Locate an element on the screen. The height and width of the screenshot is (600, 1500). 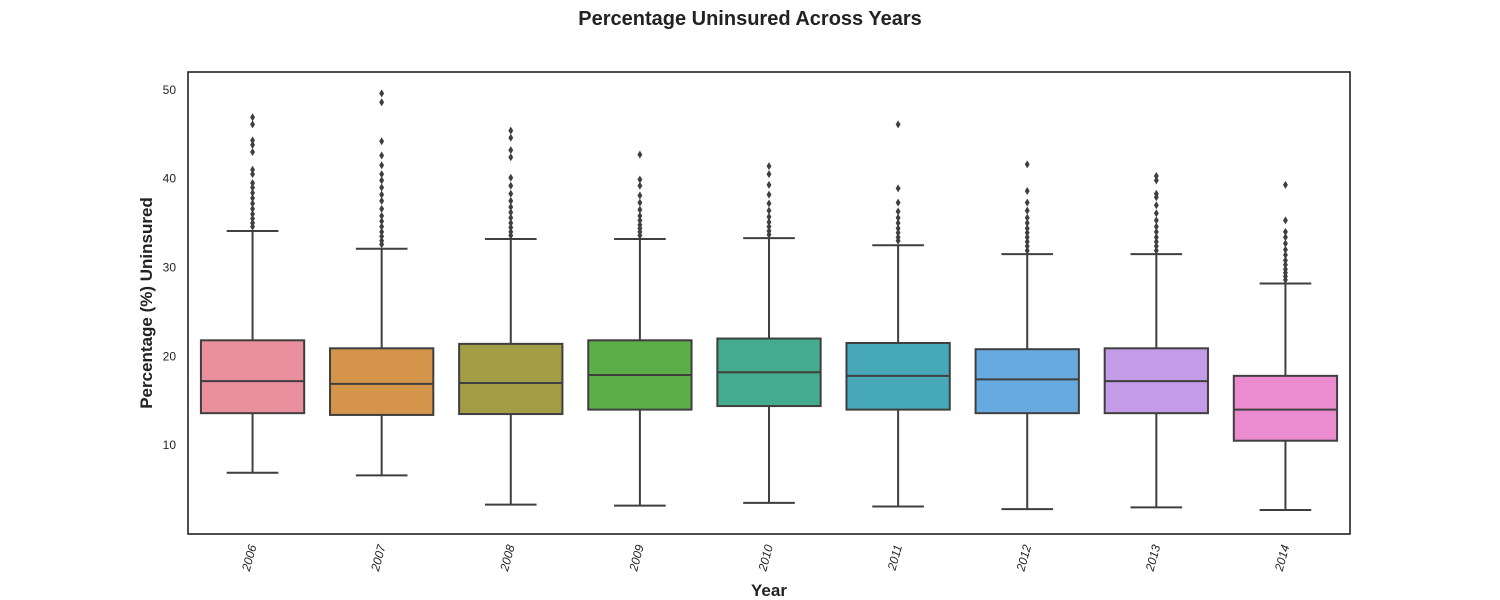
y-tick-label: 10 is located at coordinates (170, 445).